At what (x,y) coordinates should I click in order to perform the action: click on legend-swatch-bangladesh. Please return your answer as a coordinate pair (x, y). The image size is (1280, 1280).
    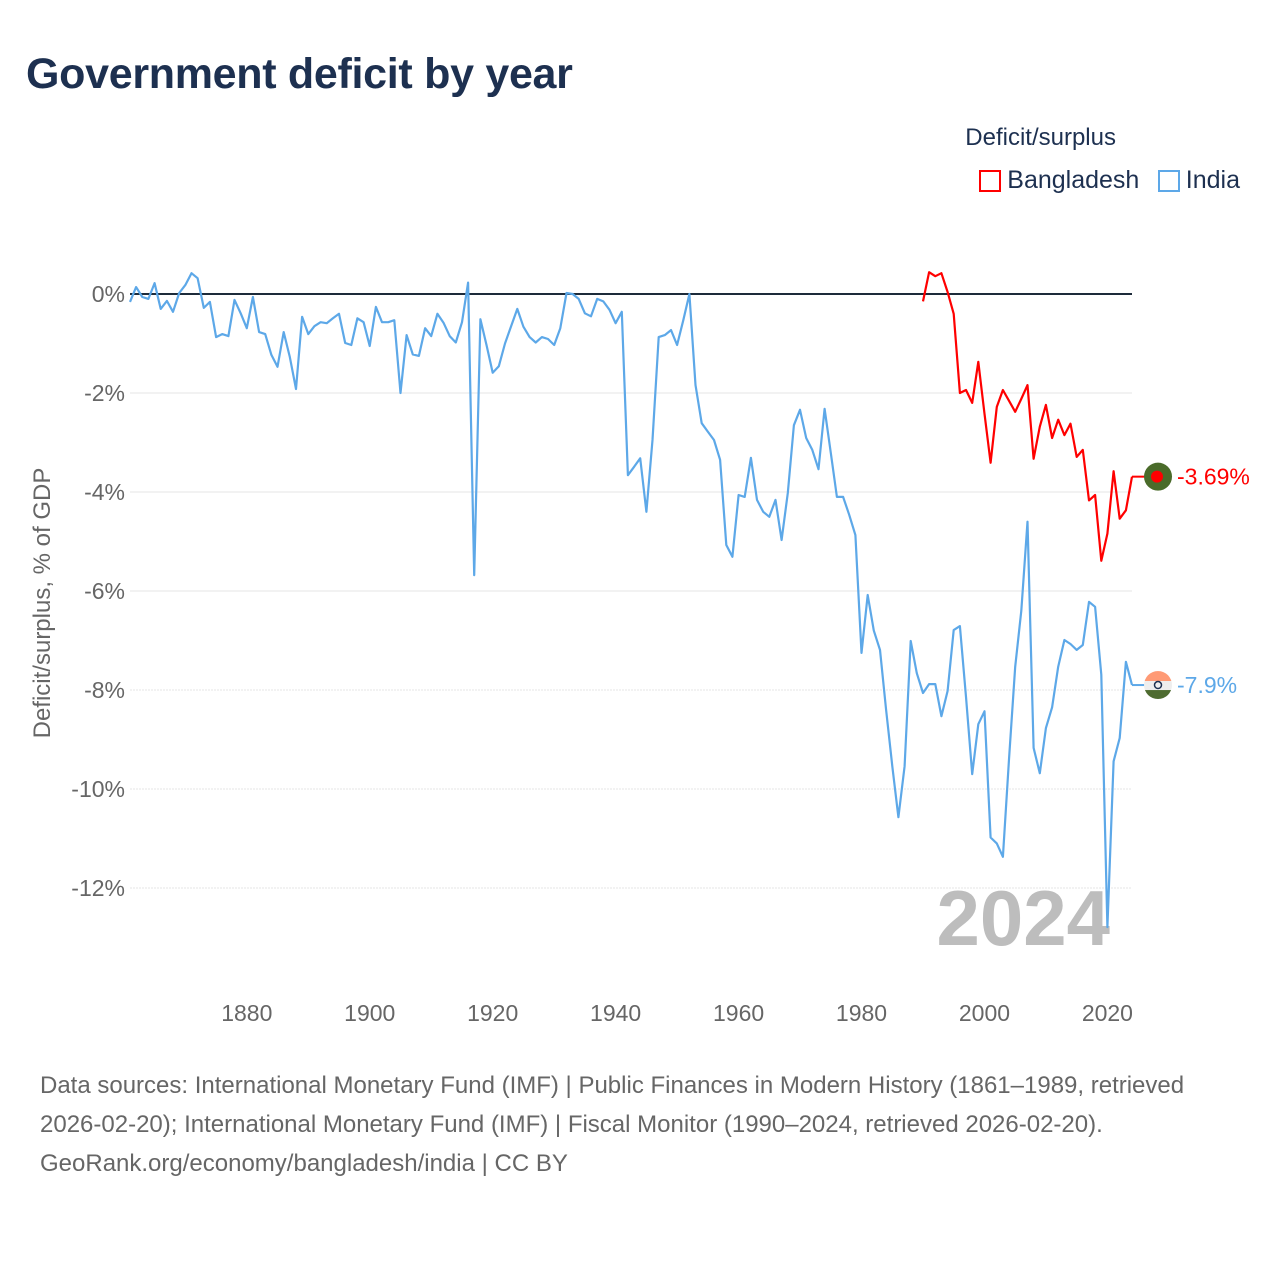
    Looking at the image, I should click on (990, 180).